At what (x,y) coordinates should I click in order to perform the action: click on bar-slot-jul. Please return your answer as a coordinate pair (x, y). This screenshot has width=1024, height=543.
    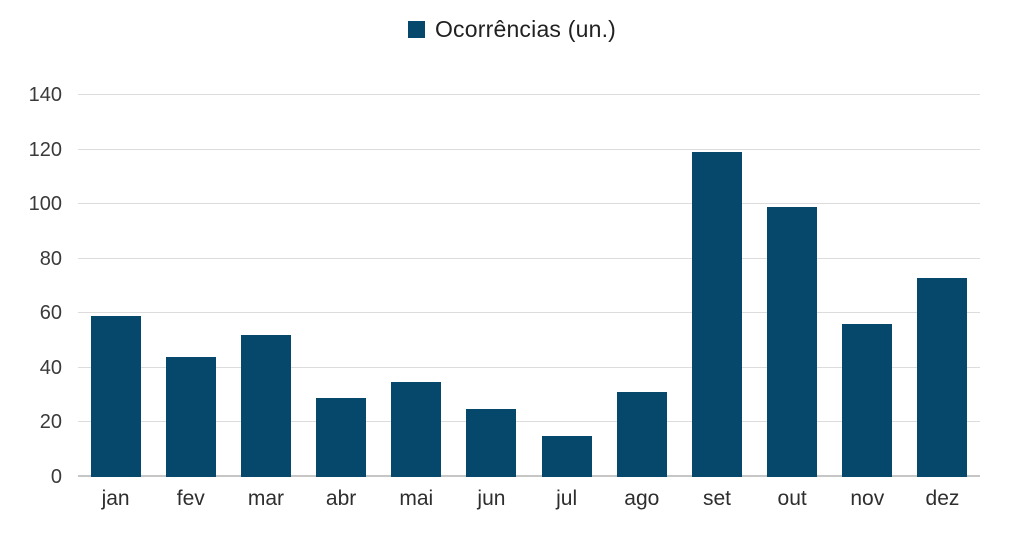
    Looking at the image, I should click on (566, 286).